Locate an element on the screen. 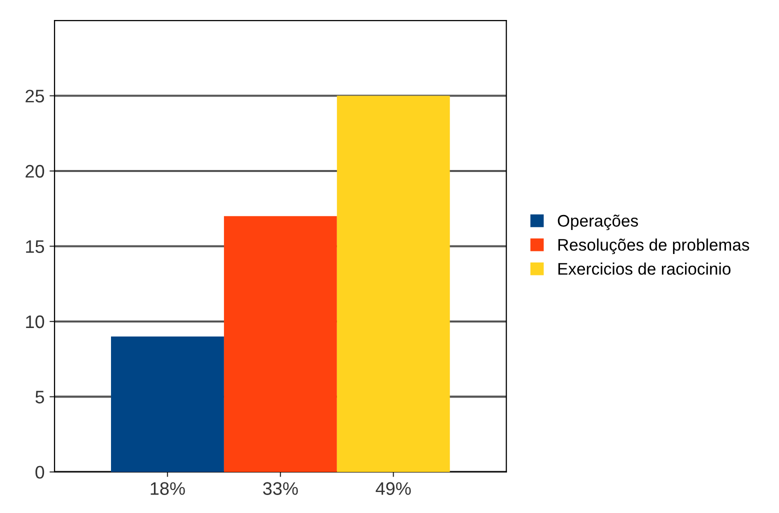 This screenshot has width=779, height=513. y-tick-label: 5 is located at coordinates (39, 397).